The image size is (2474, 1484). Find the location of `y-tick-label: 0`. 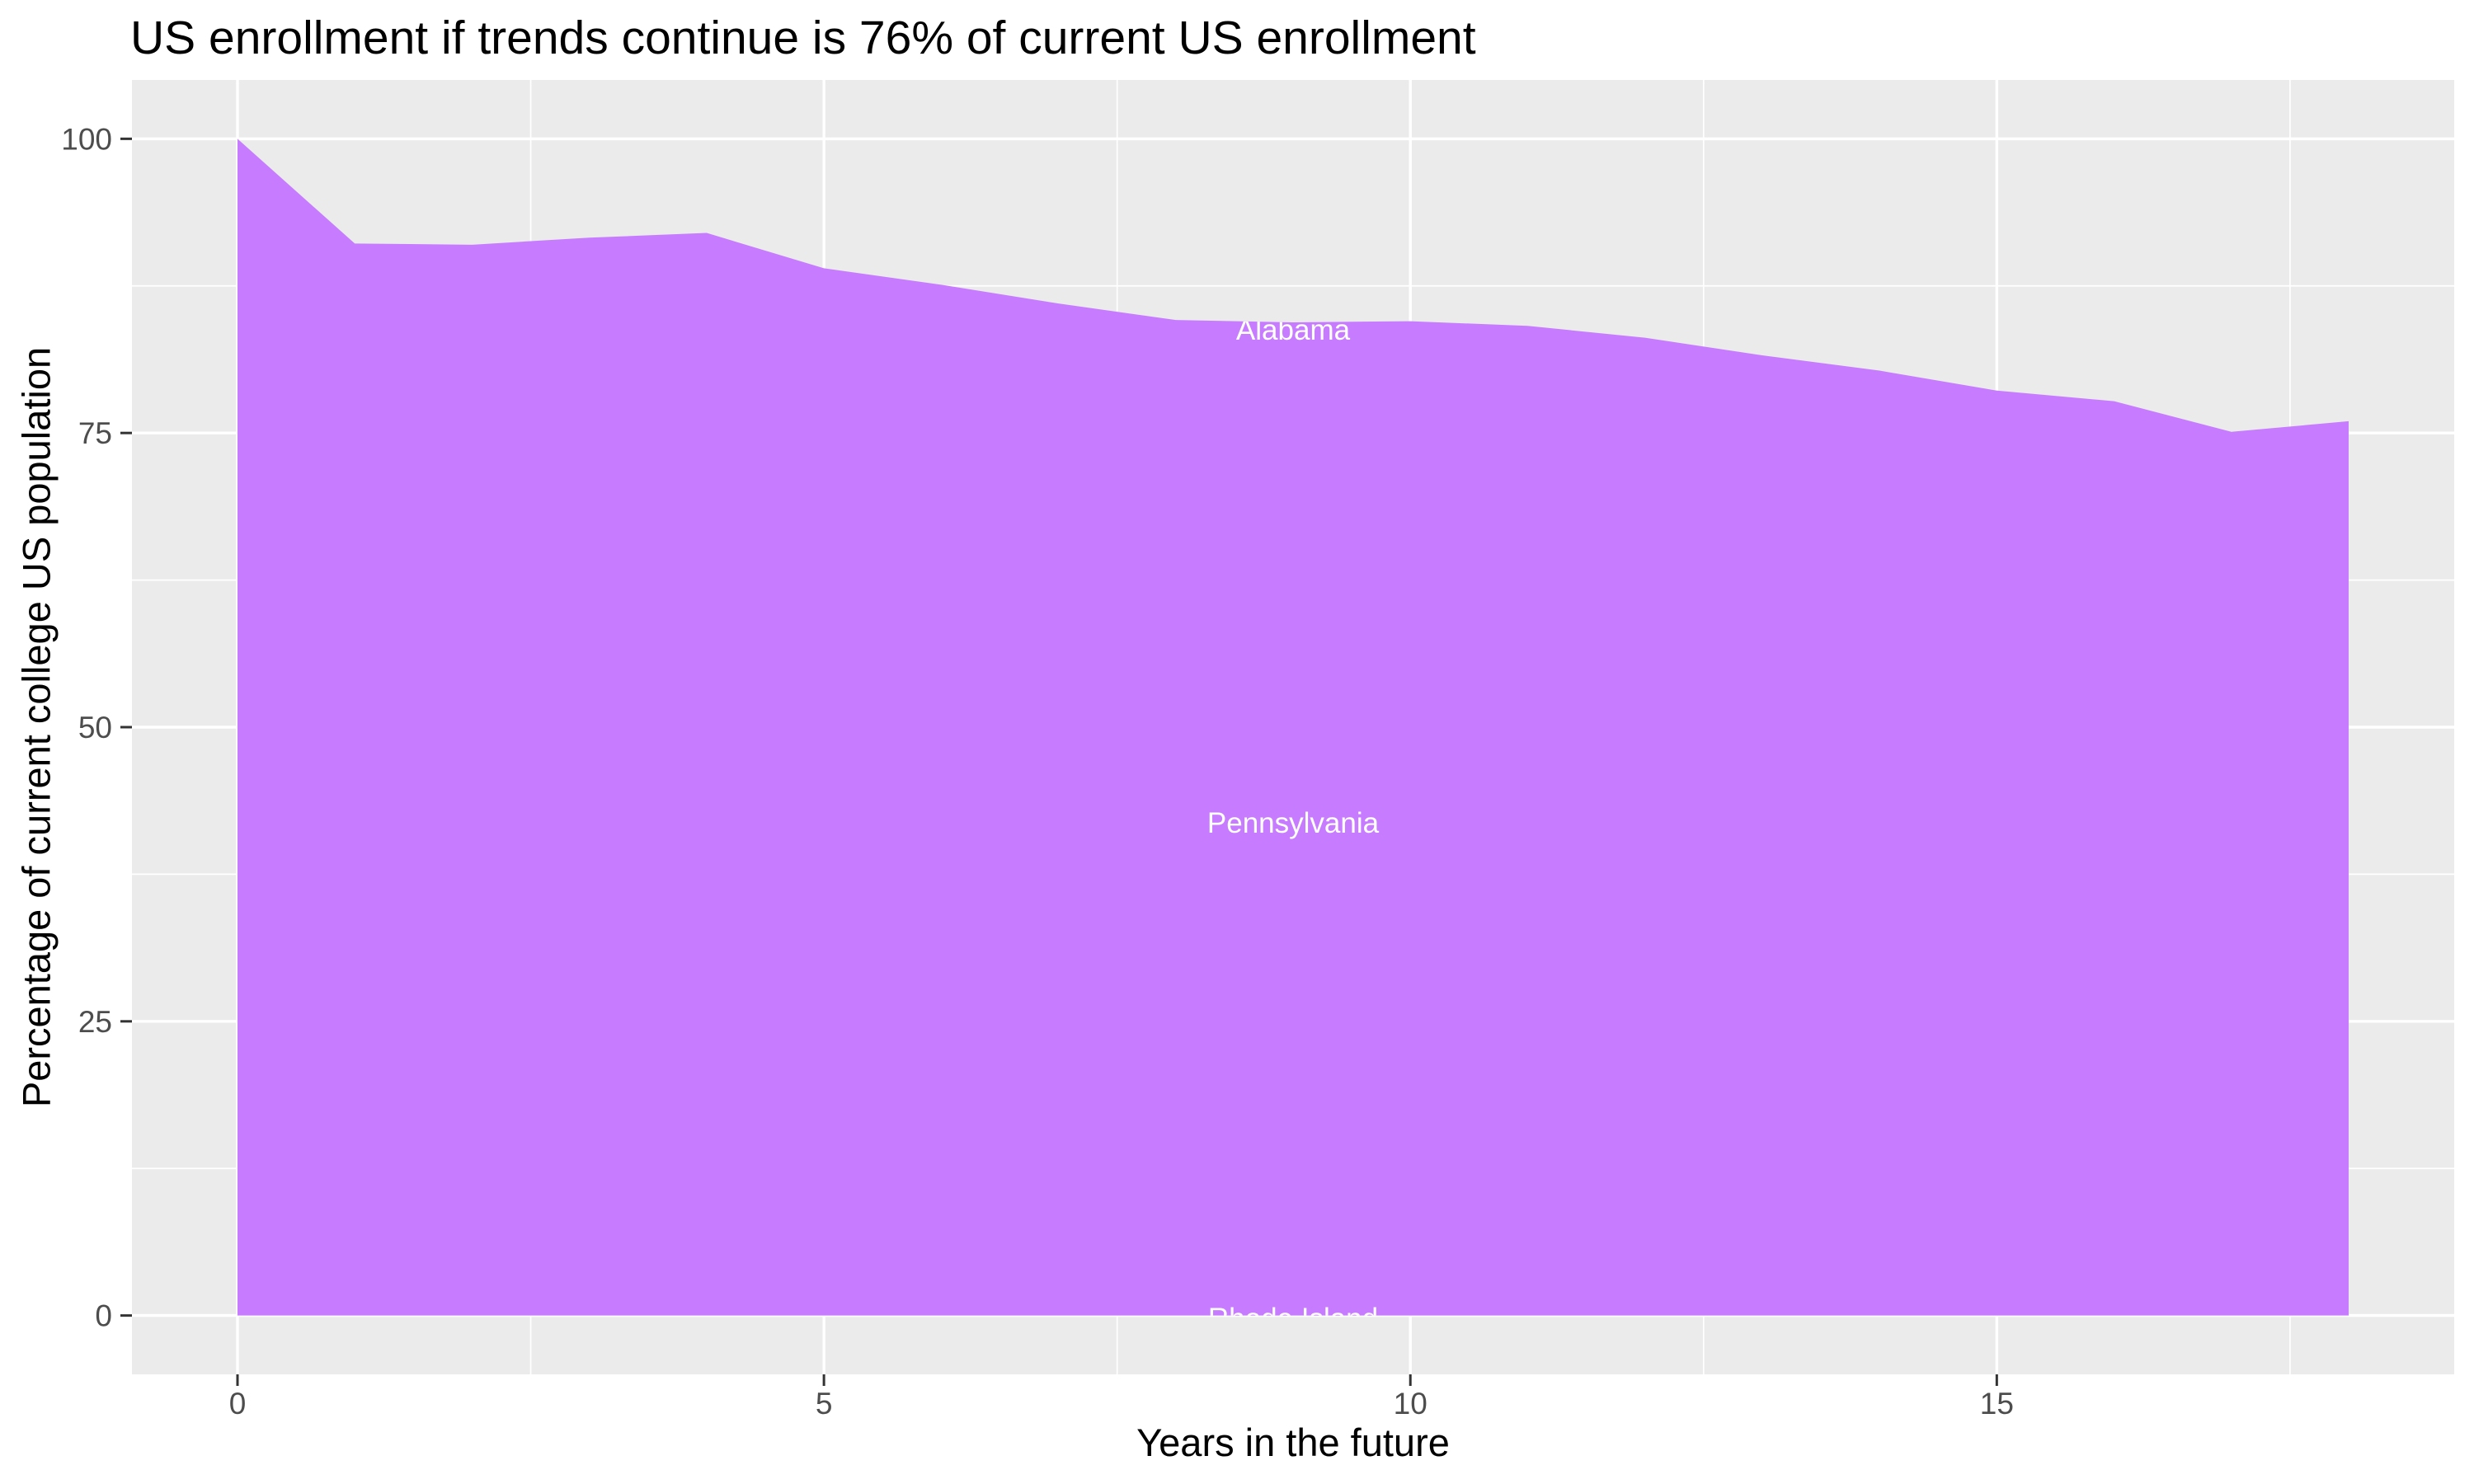

y-tick-label: 0 is located at coordinates (103, 1316).